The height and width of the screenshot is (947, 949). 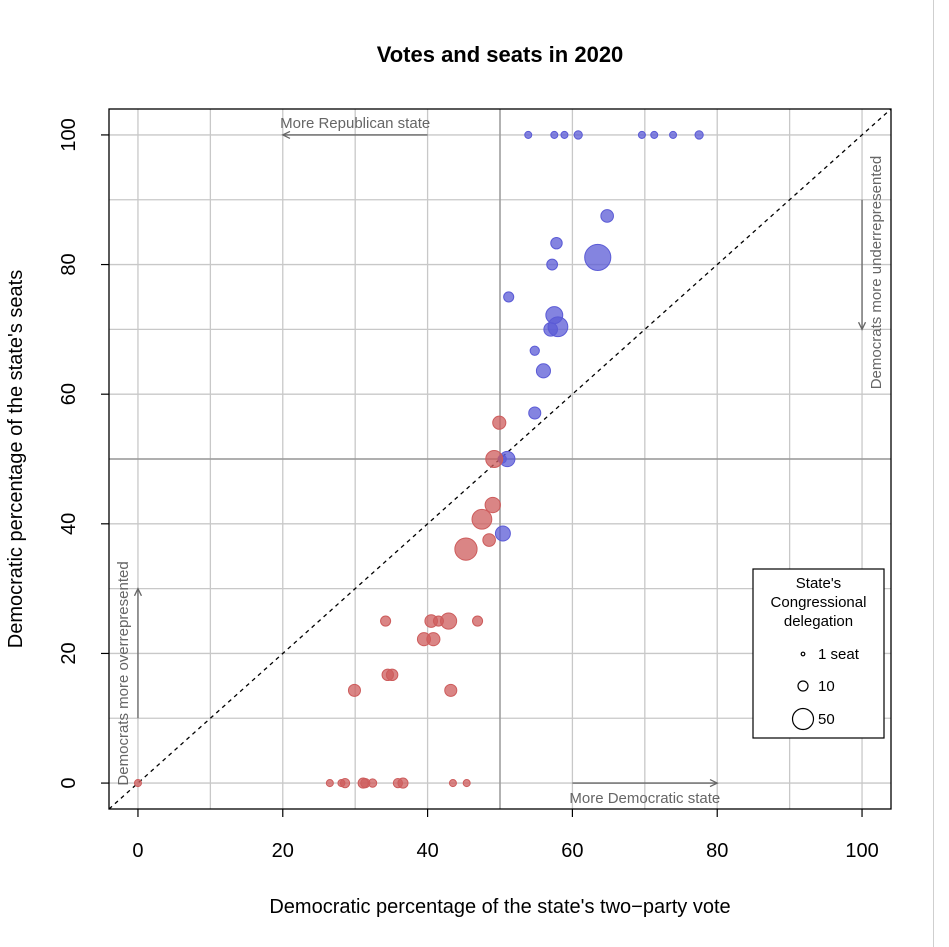 What do you see at coordinates (123, 673) in the screenshot?
I see `annotation-democrats-overrepresented: Democrats more overrepresented` at bounding box center [123, 673].